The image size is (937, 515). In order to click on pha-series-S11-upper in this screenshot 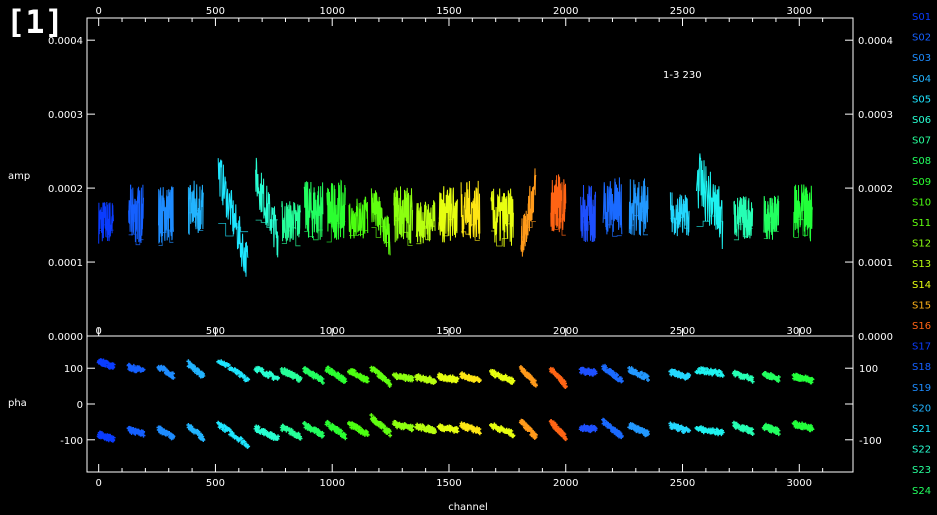, I will do `click(381, 376)`.